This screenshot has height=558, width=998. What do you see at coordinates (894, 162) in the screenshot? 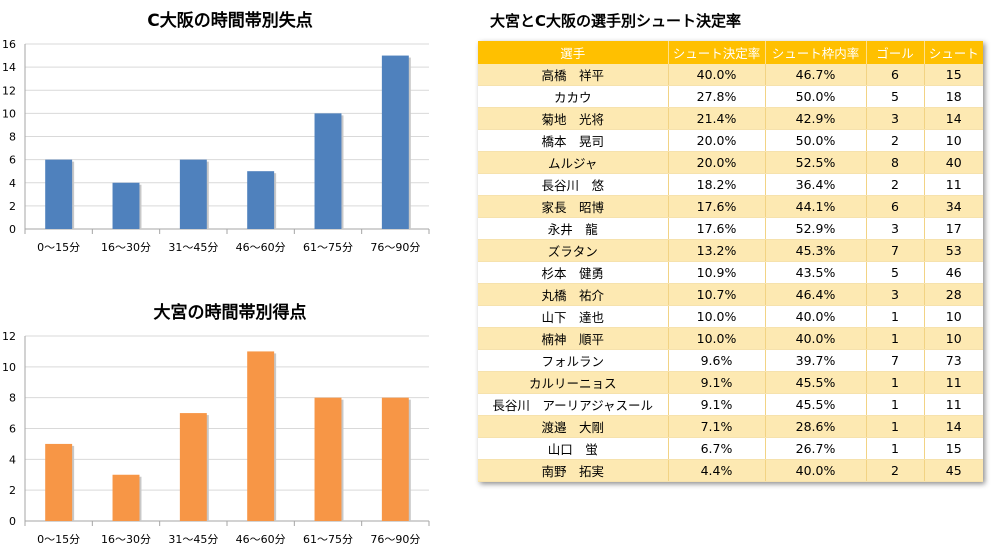
I see `table-cell: 8` at bounding box center [894, 162].